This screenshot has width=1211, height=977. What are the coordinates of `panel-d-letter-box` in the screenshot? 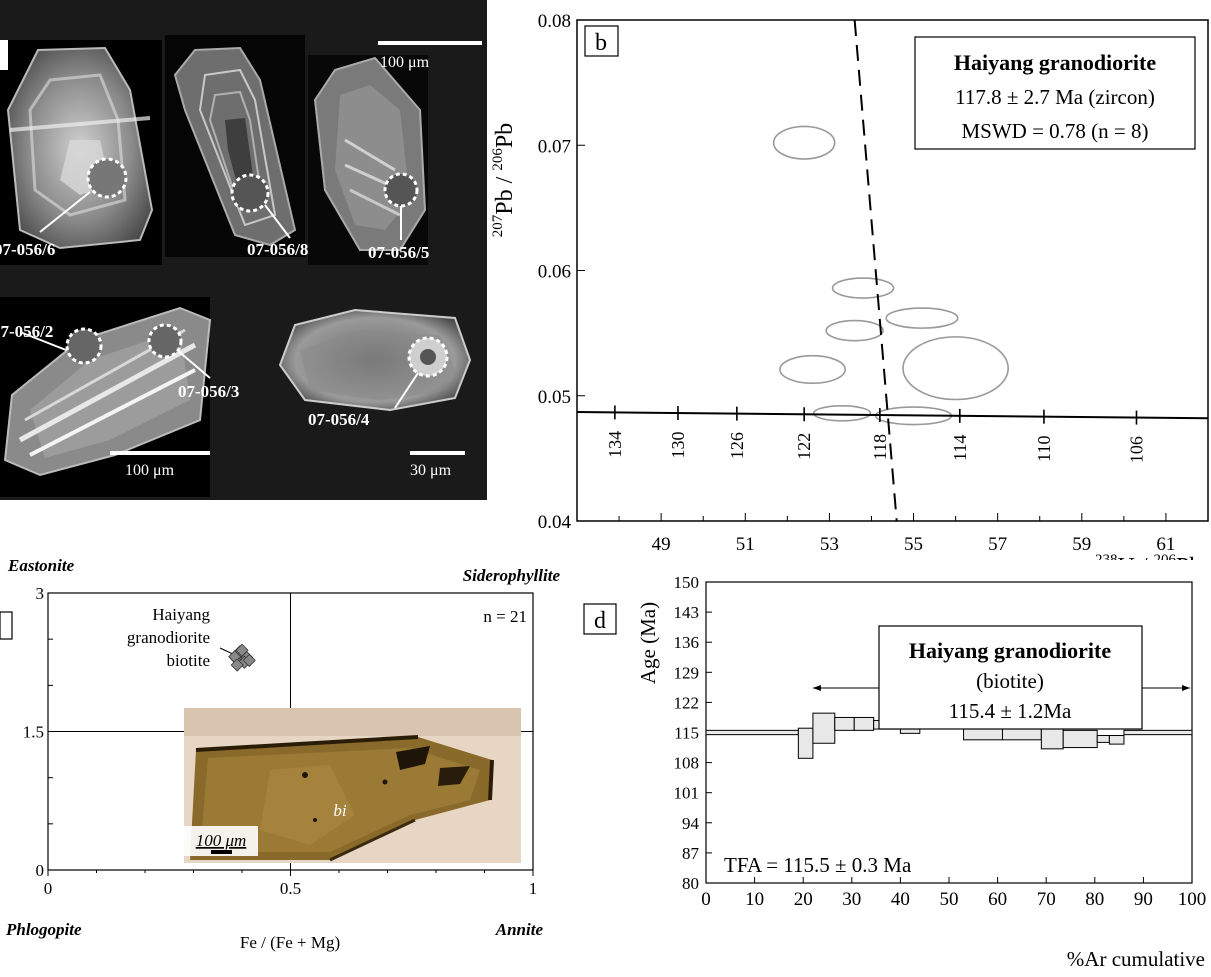 It's located at (600, 619).